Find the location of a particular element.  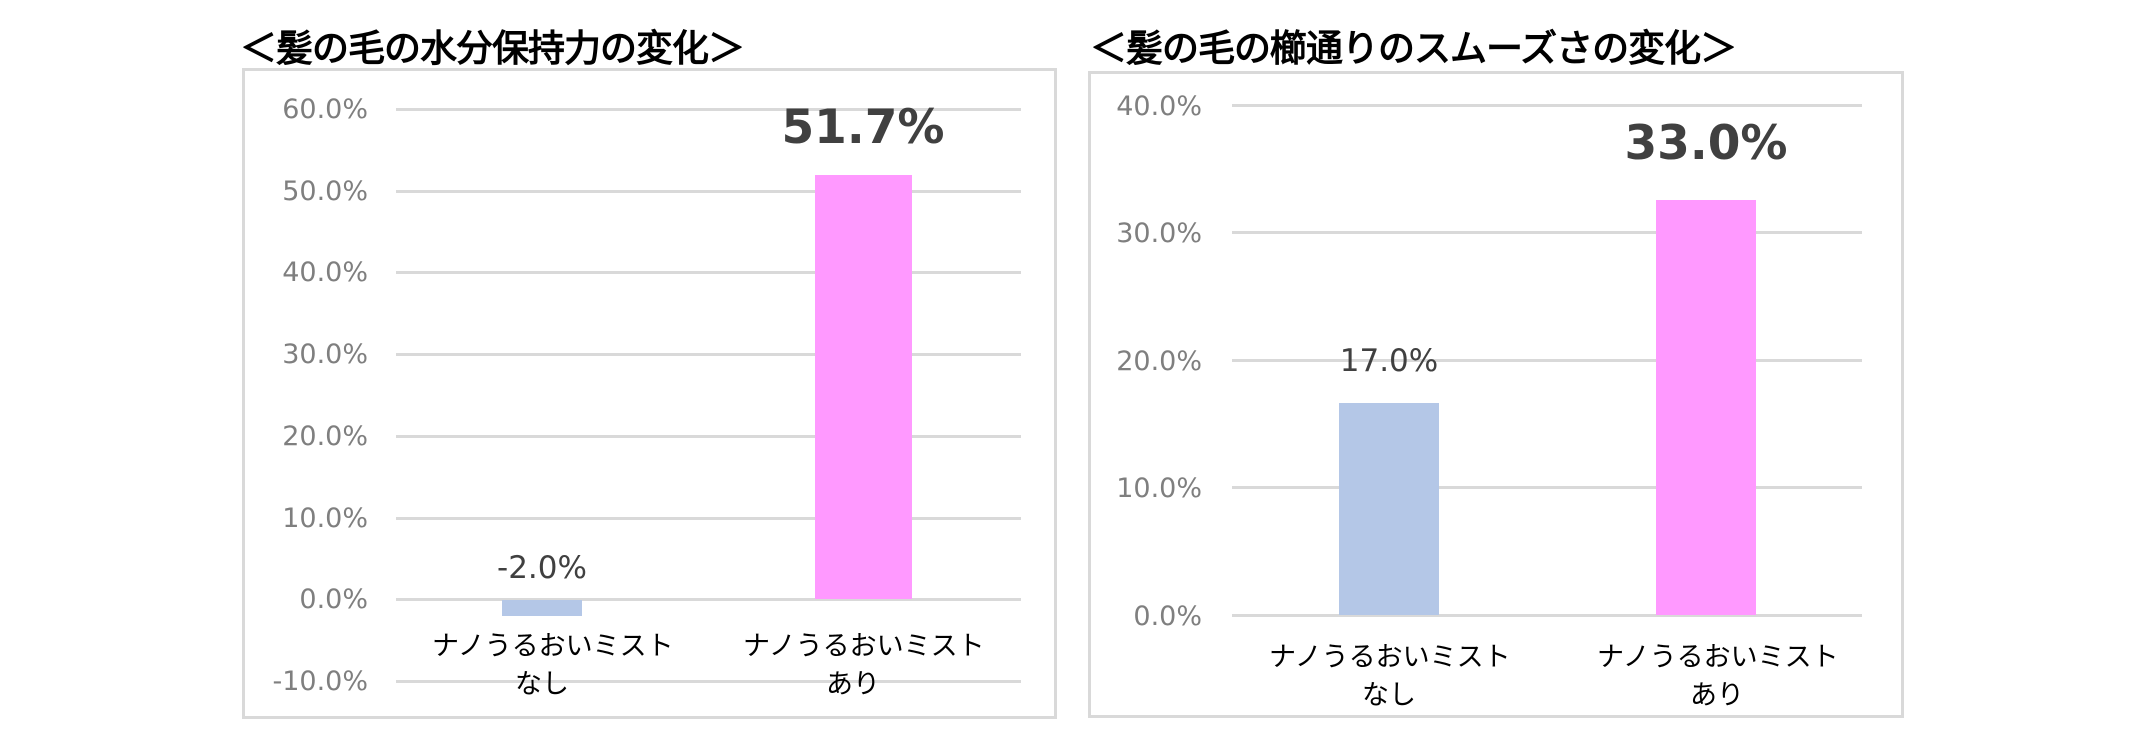

chart1-category-with-line2: あり is located at coordinates (853, 684).